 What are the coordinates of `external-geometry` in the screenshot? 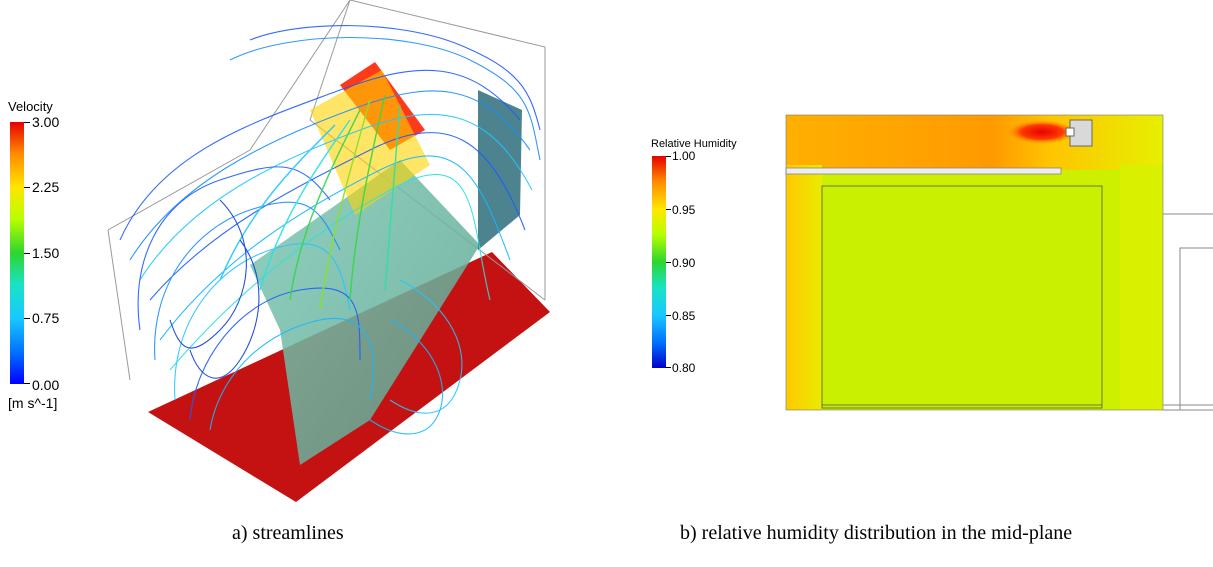 It's located at (1188, 312).